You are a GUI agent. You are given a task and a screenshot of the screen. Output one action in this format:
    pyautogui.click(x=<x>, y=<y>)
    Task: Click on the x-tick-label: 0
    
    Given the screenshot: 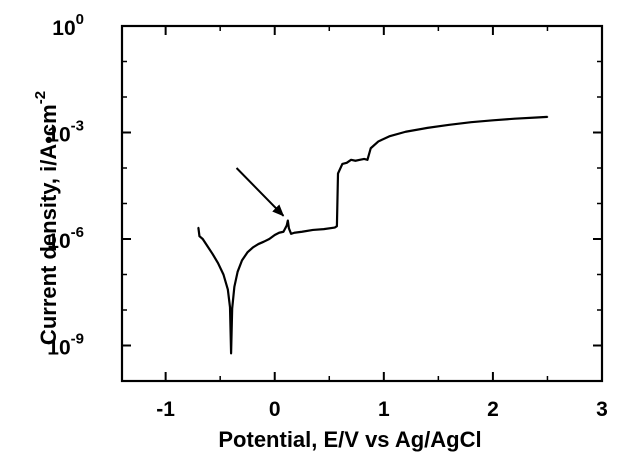 What is the action you would take?
    pyautogui.click(x=275, y=409)
    